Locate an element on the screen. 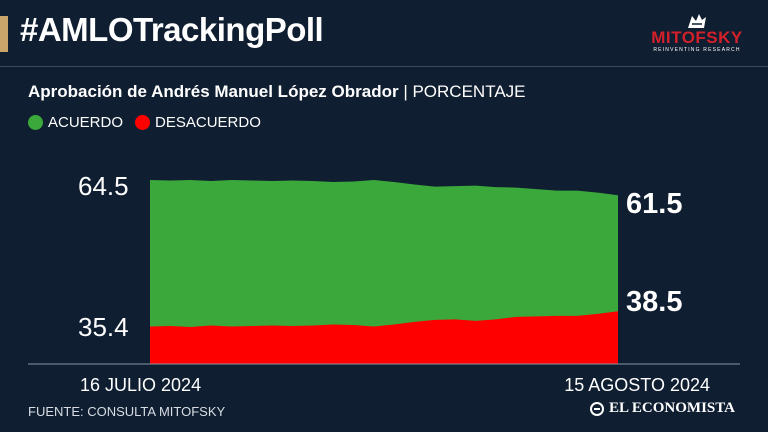  area-series-desacuerdo is located at coordinates (384, 337).